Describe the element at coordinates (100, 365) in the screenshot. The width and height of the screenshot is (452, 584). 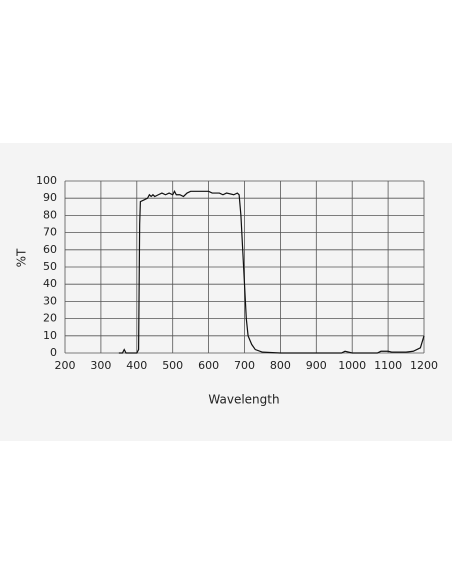
I see `x-tick-label: 300` at that location.